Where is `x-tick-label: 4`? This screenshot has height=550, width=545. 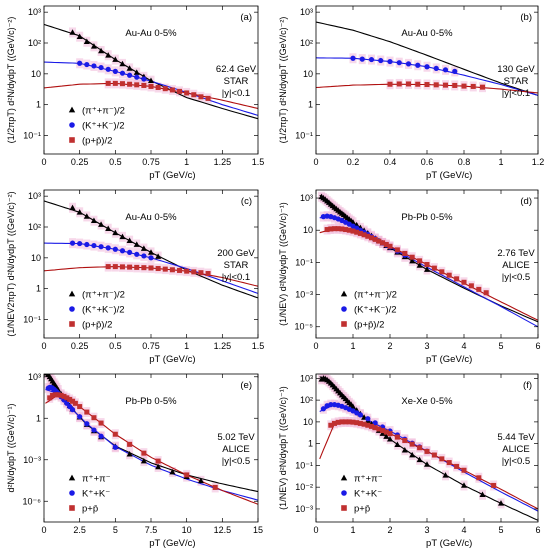
x-tick-label: 4 is located at coordinates (463, 530).